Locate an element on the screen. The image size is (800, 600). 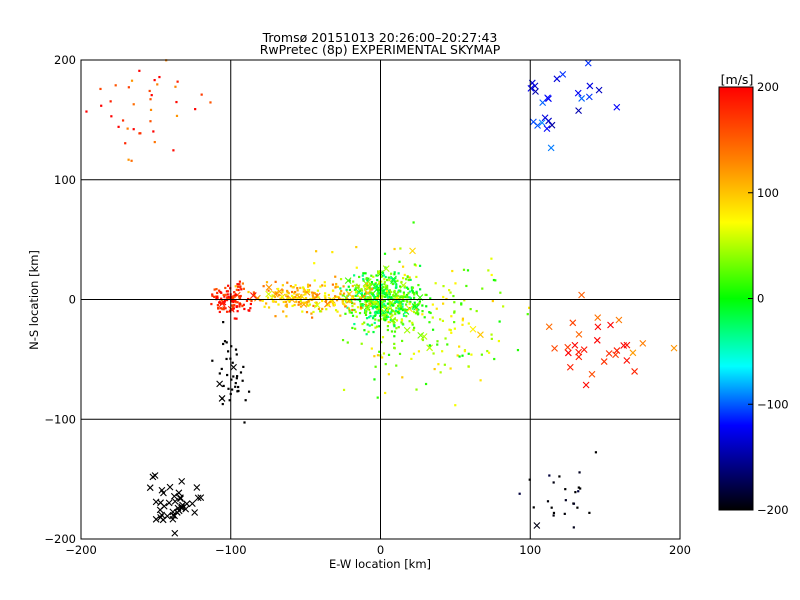
x-tick-label: 200 is located at coordinates (680, 550).